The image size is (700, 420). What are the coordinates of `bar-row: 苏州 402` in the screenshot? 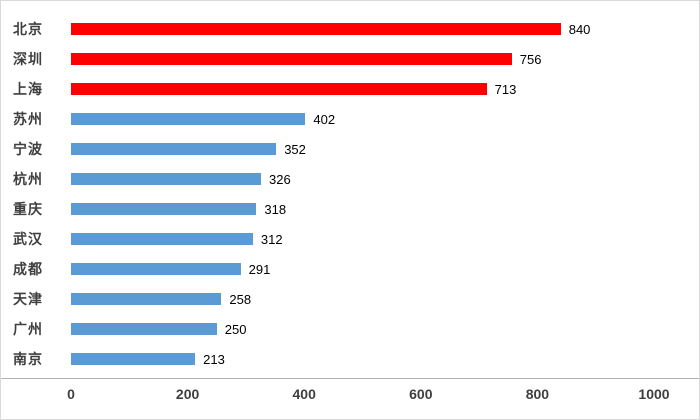 It's located at (333, 119).